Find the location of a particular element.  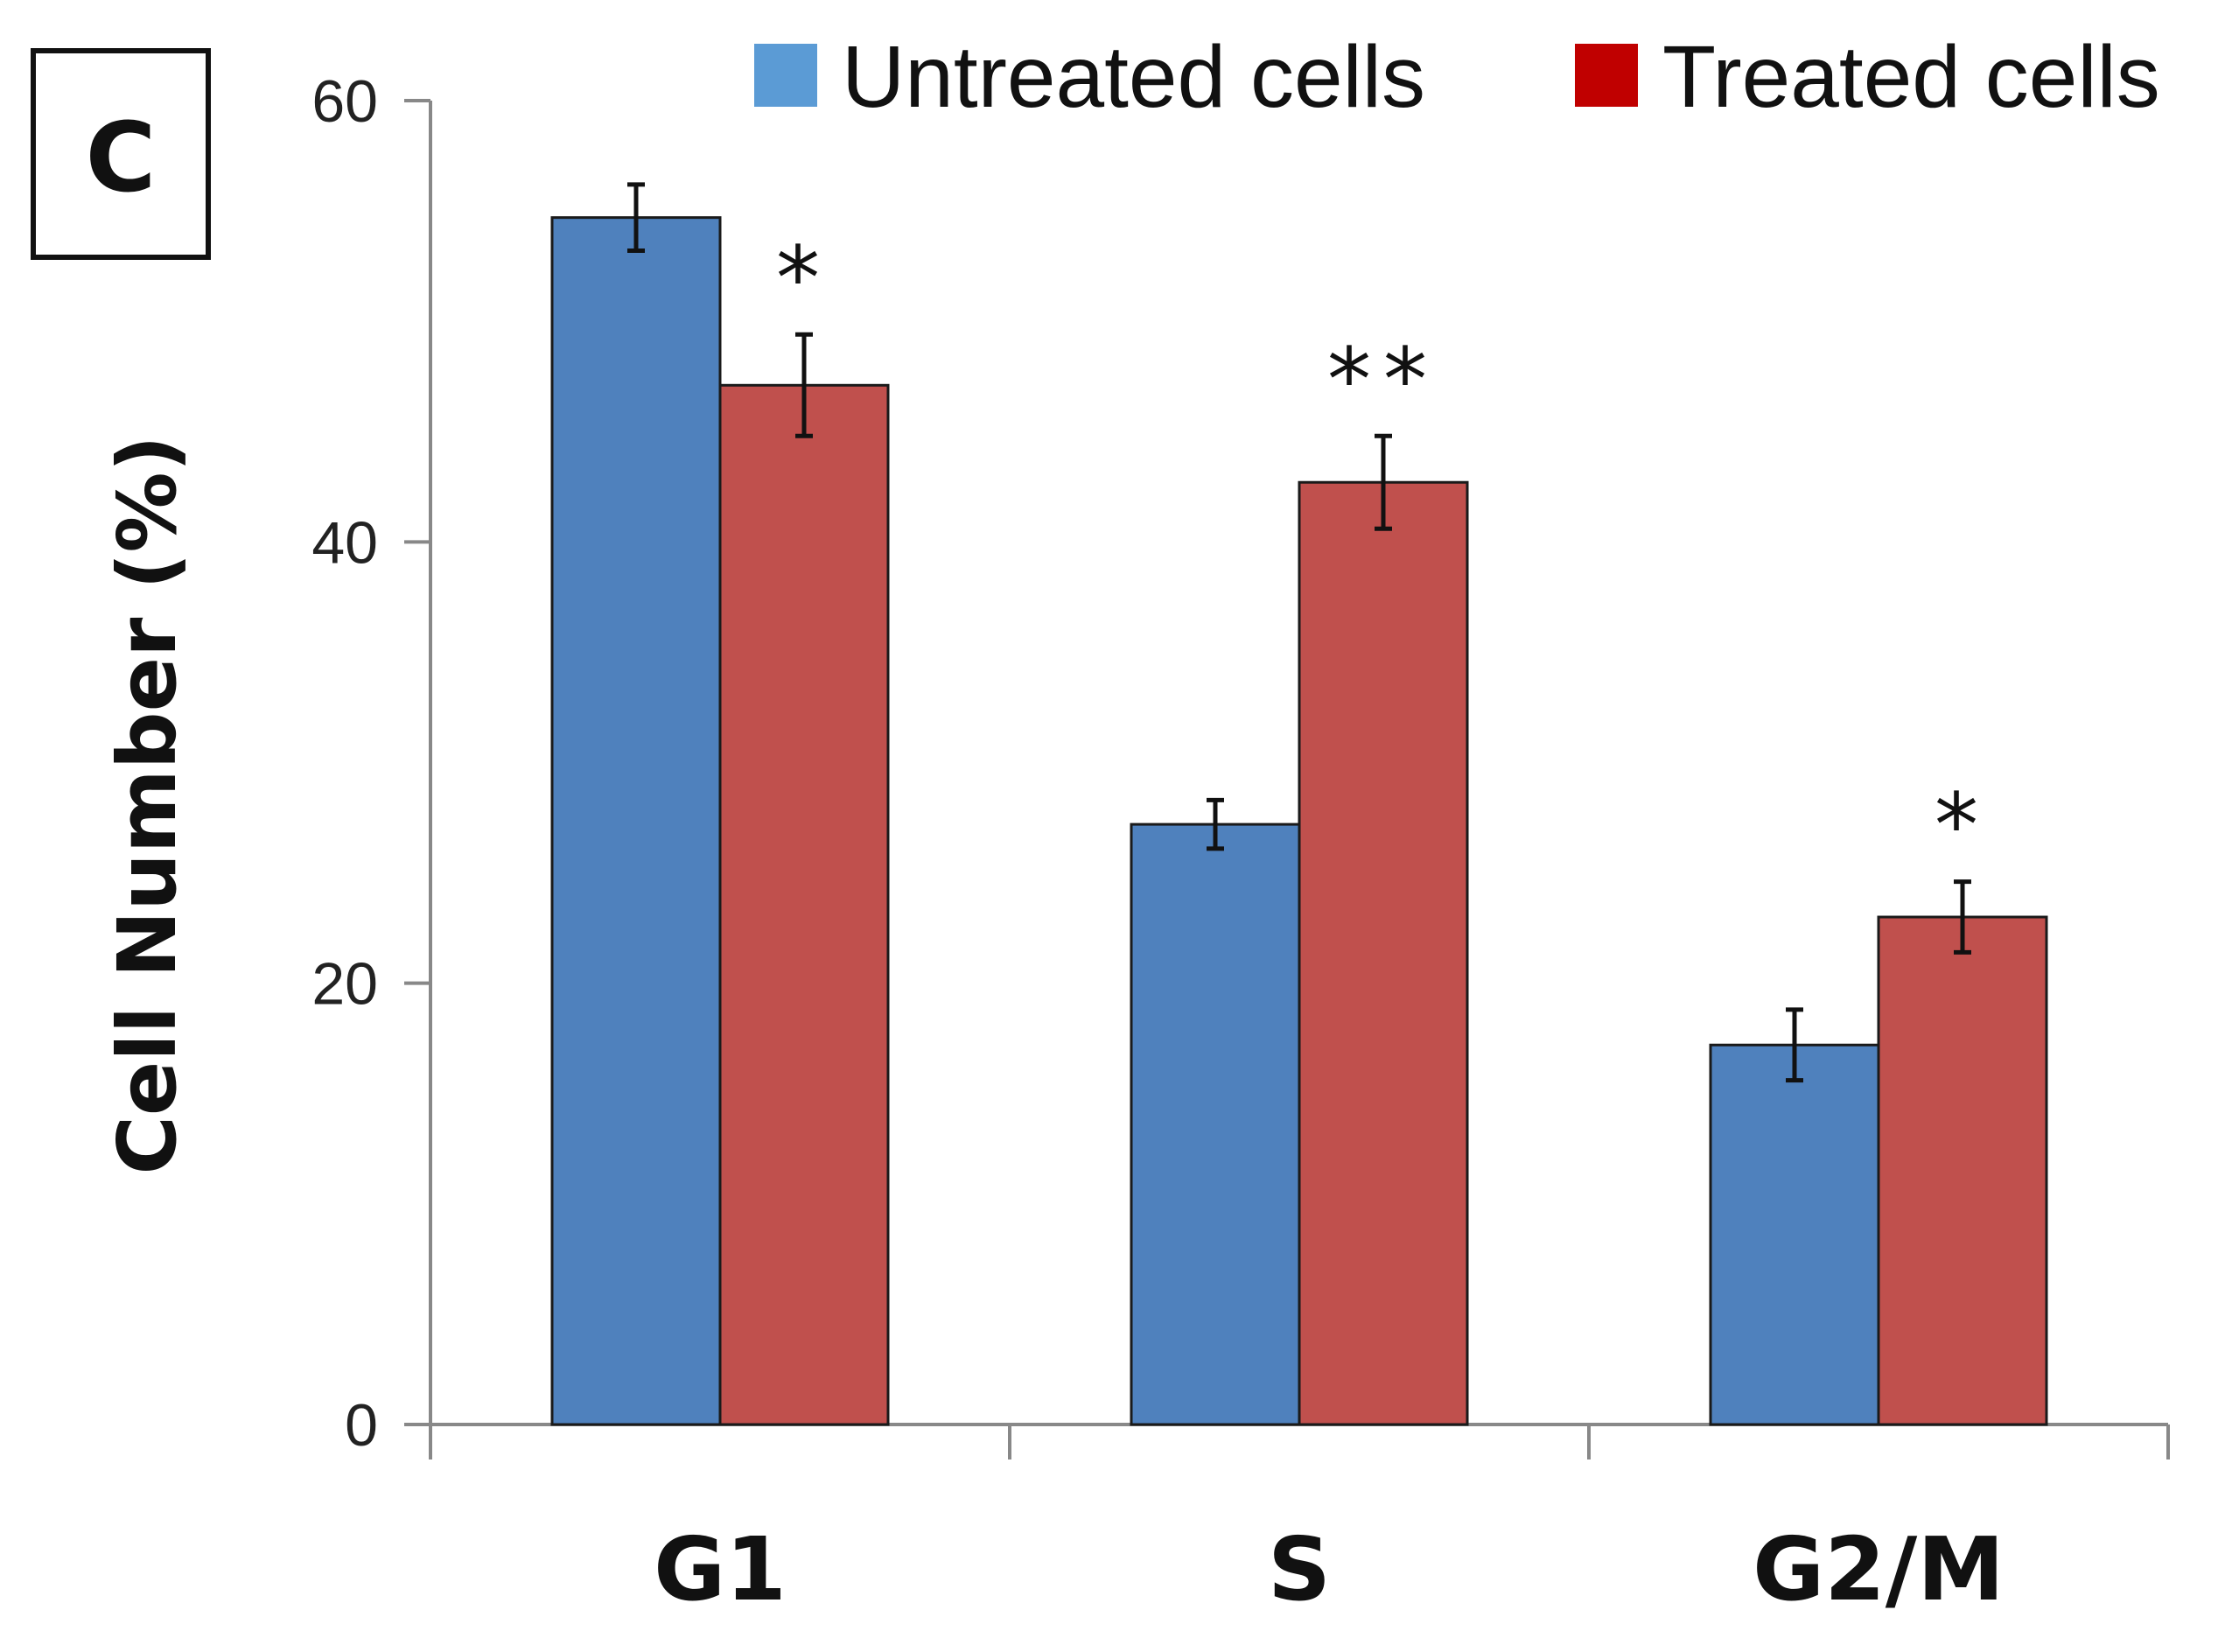

category-labels: G1 S G2/M is located at coordinates (1329, 1569).